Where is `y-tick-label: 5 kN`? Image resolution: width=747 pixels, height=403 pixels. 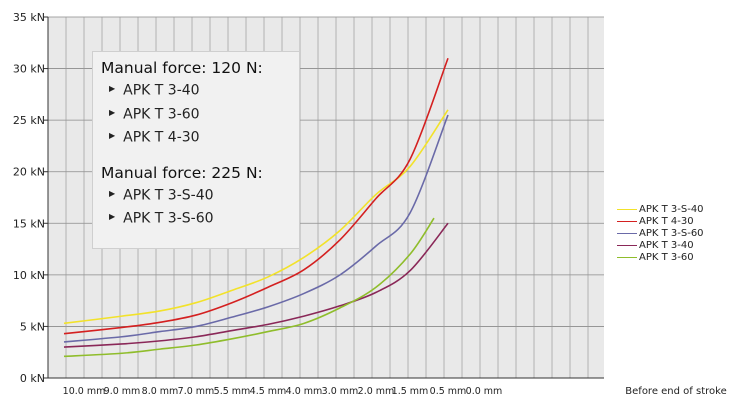
y-tick-label: 5 kN is located at coordinates (32, 326).